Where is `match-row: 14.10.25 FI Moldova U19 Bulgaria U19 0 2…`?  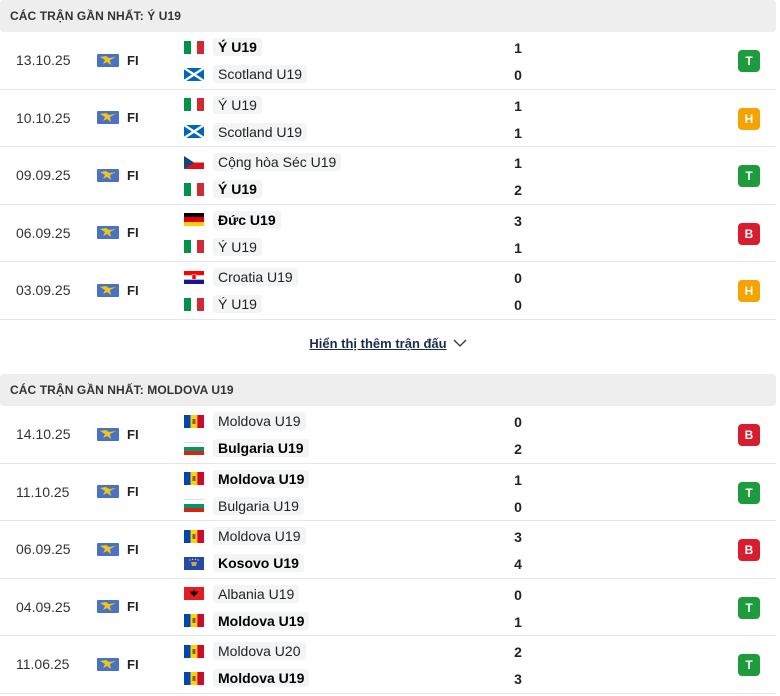
match-row: 14.10.25 FI Moldova U19 Bulgaria U19 0 2… is located at coordinates (388, 435).